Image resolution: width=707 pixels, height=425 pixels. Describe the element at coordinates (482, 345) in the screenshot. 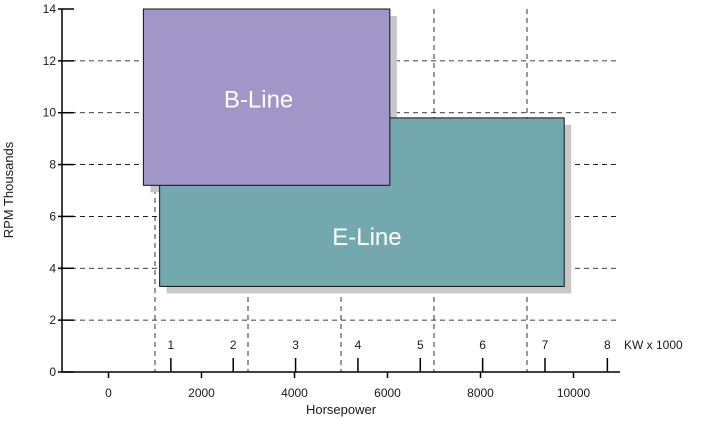

I see `kw-tick-label-6: 6` at that location.